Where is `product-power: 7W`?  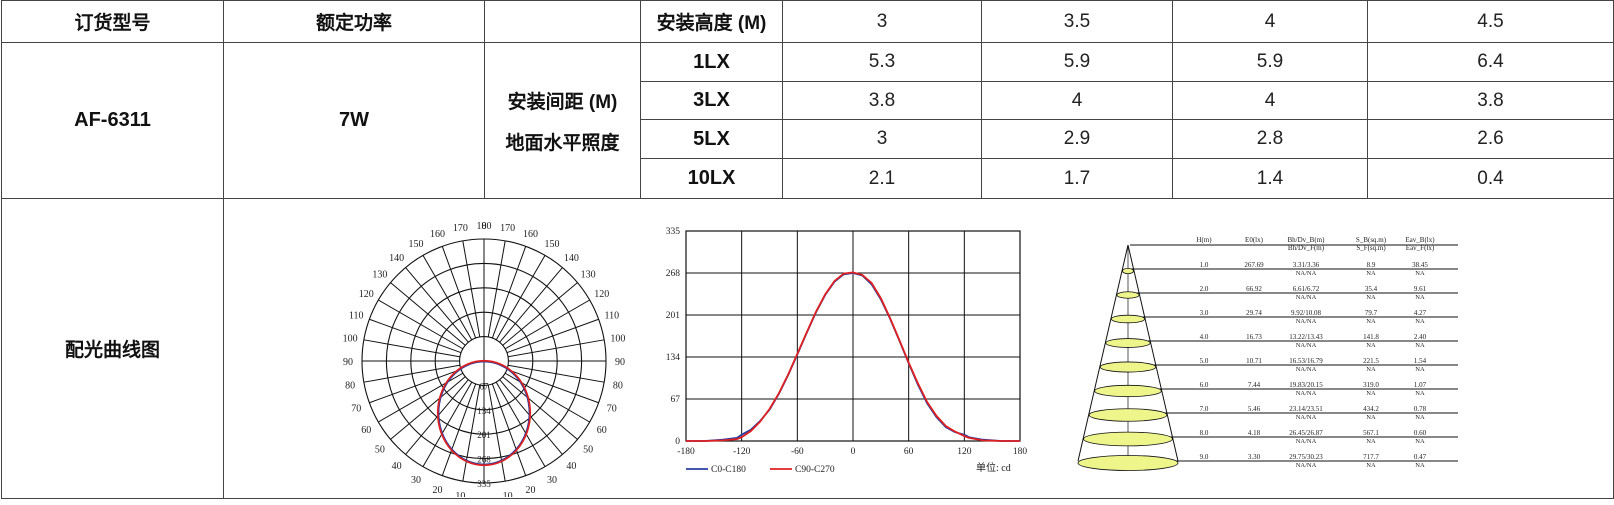
product-power: 7W is located at coordinates (354, 120).